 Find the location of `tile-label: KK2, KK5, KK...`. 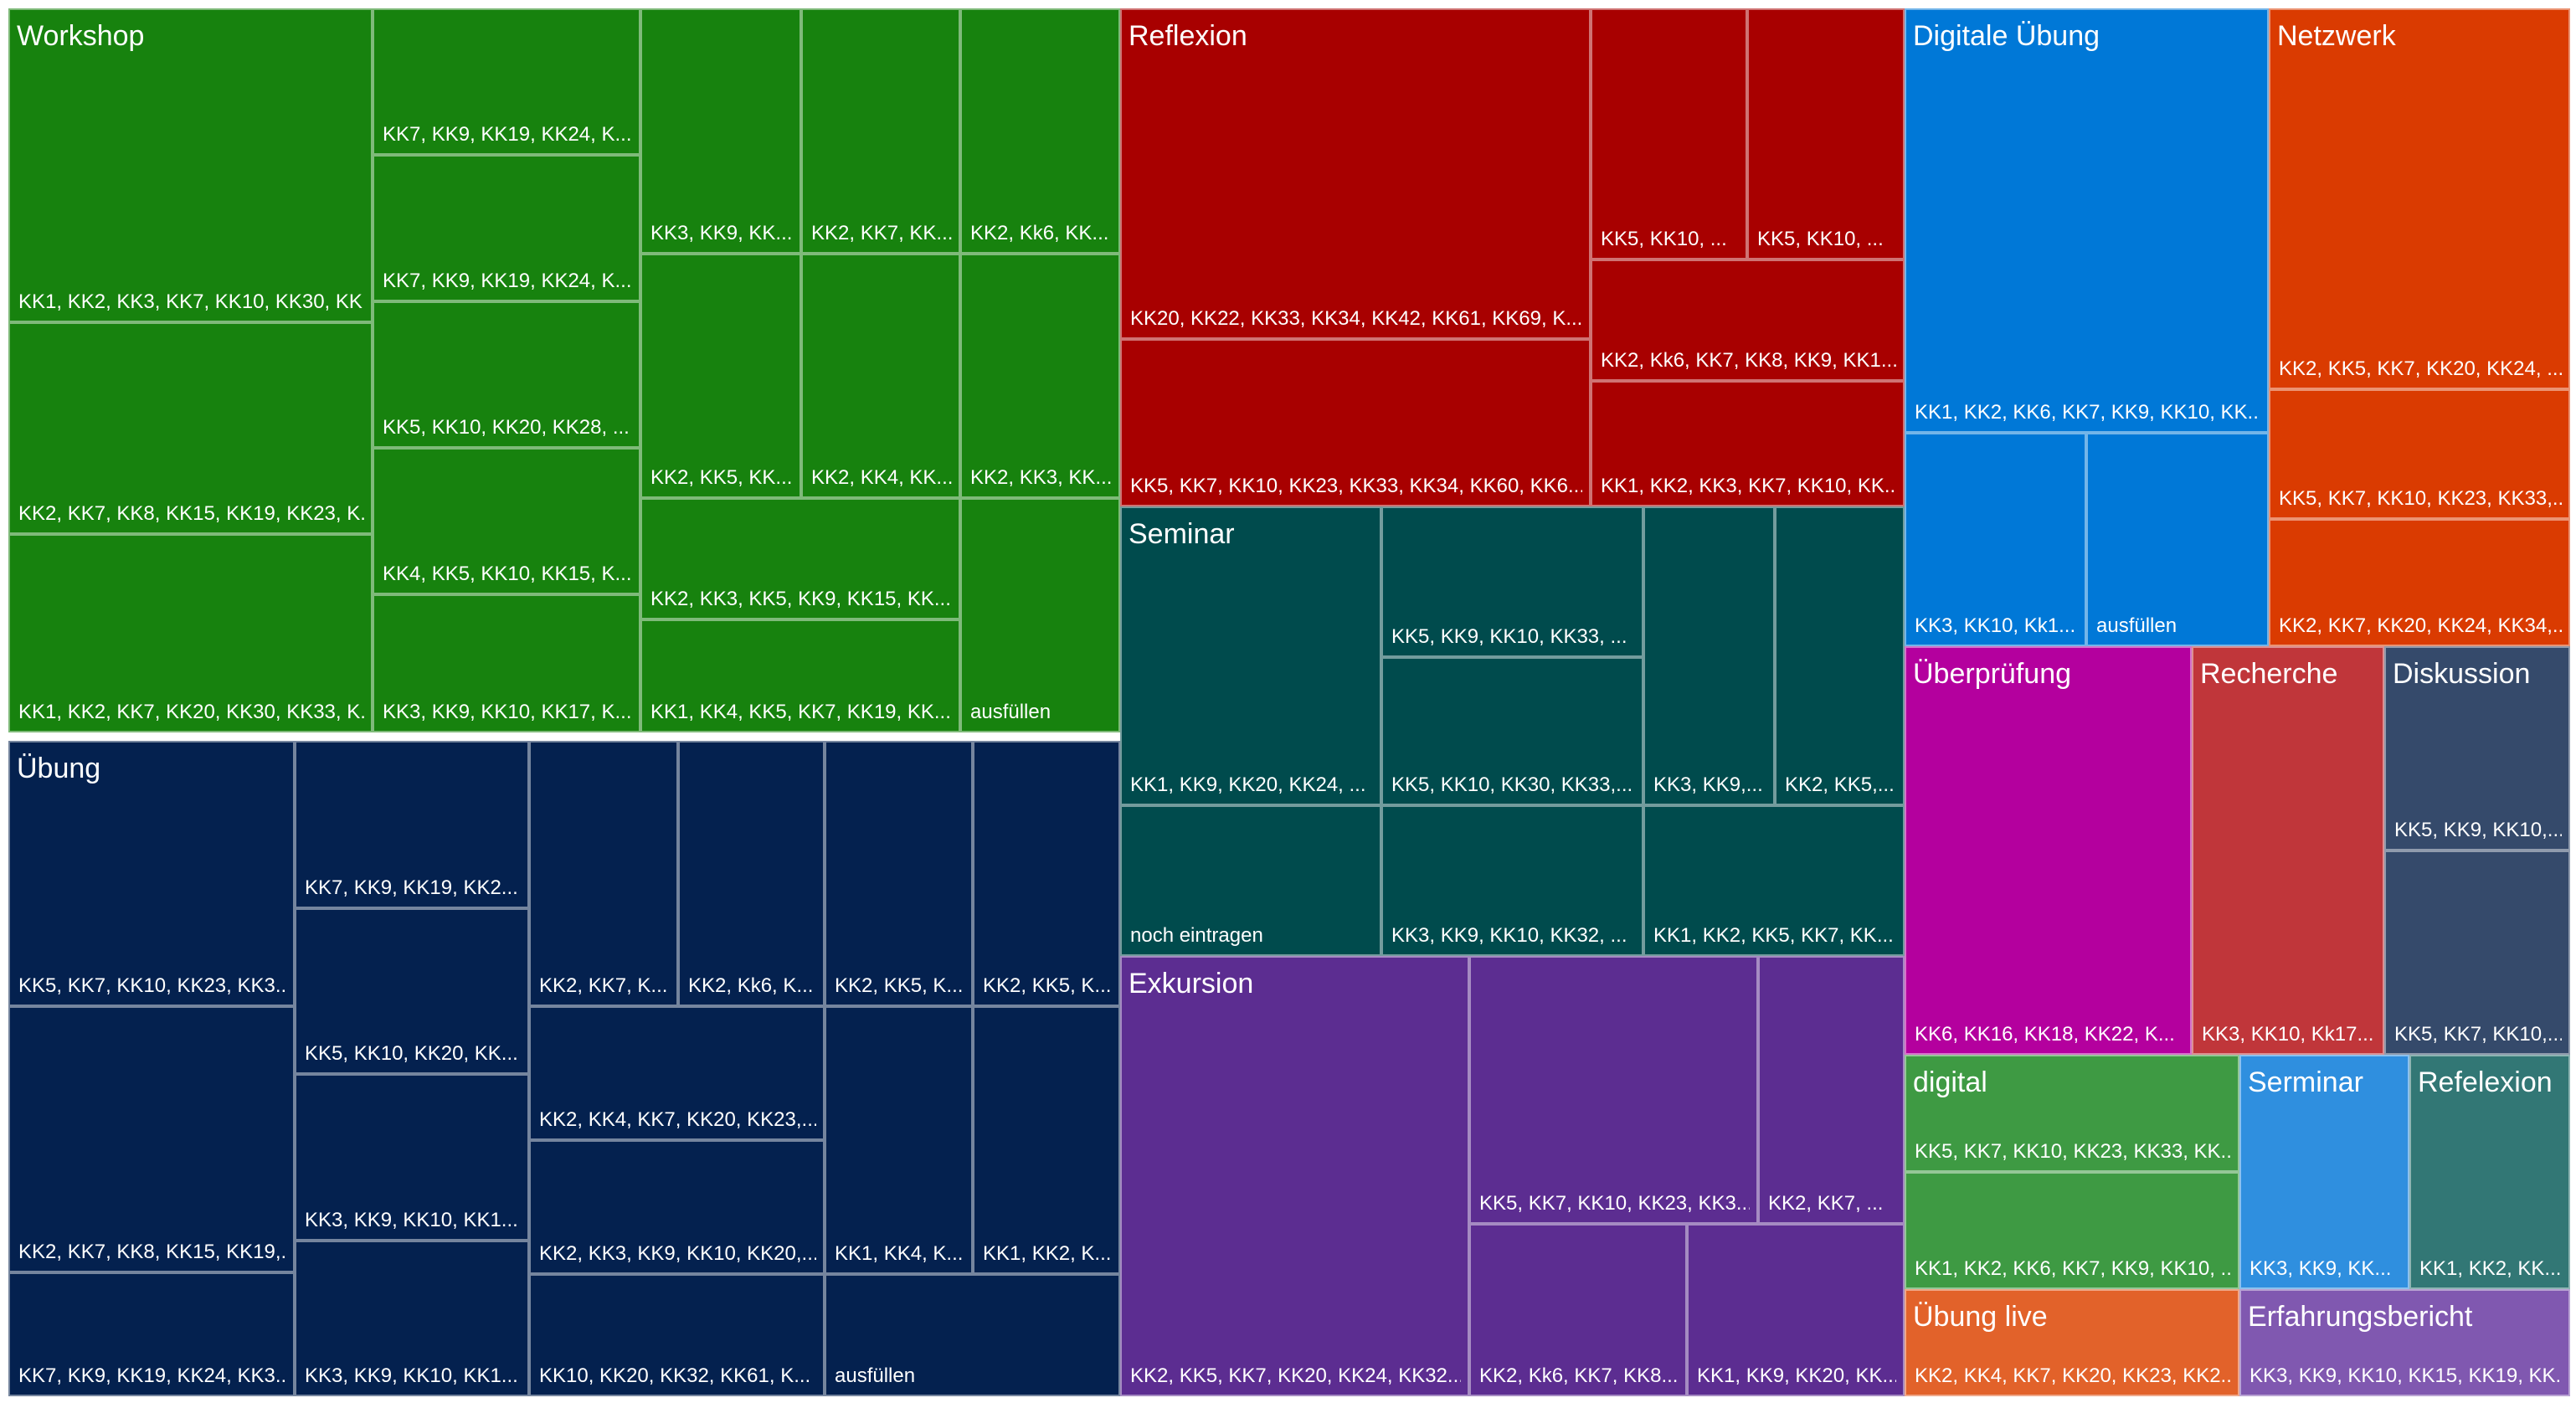

tile-label: KK2, KK5, KK... is located at coordinates (721, 477).